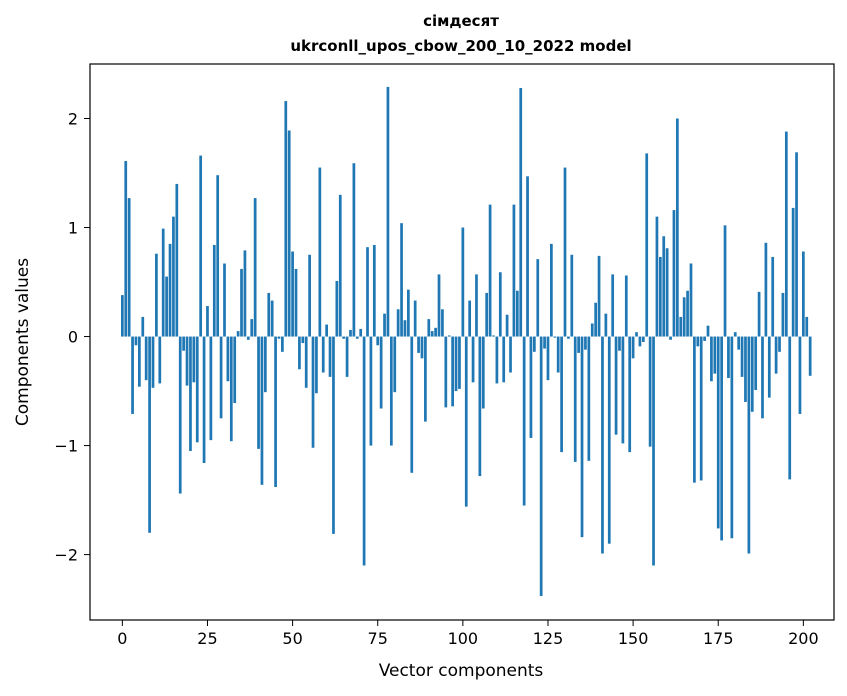 This screenshot has height=696, width=847. I want to click on x-axis-label: Vector components, so click(461, 671).